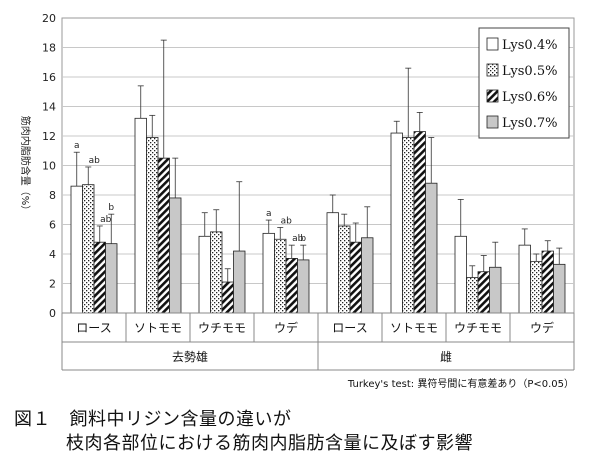  Describe the element at coordinates (49, 166) in the screenshot. I see `y-tick-label: 10` at that location.